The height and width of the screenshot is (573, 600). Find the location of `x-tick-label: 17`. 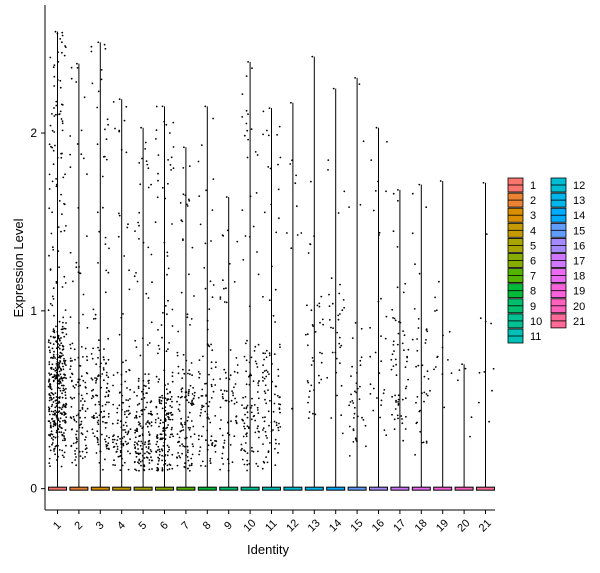

x-tick-label: 17 is located at coordinates (399, 525).